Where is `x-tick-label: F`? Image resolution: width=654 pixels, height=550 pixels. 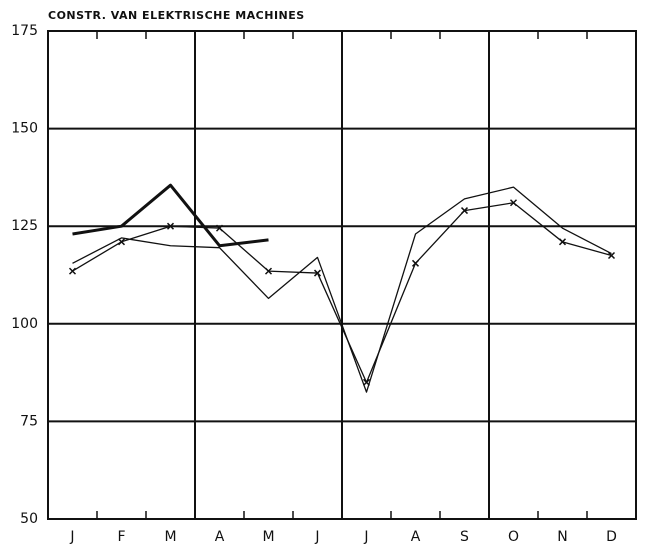 x-tick-label: F is located at coordinates (121, 537).